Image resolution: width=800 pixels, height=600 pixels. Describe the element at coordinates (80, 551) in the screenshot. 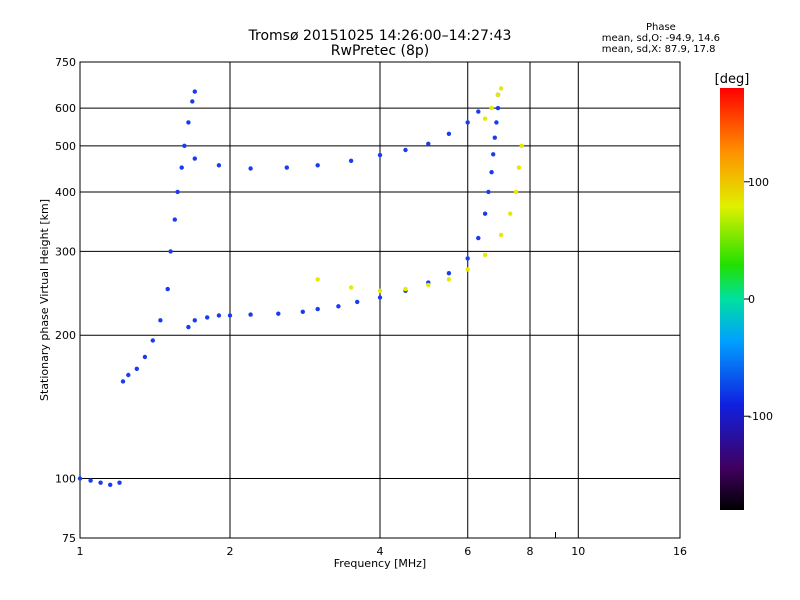

I see `x-tick-label: 1` at that location.